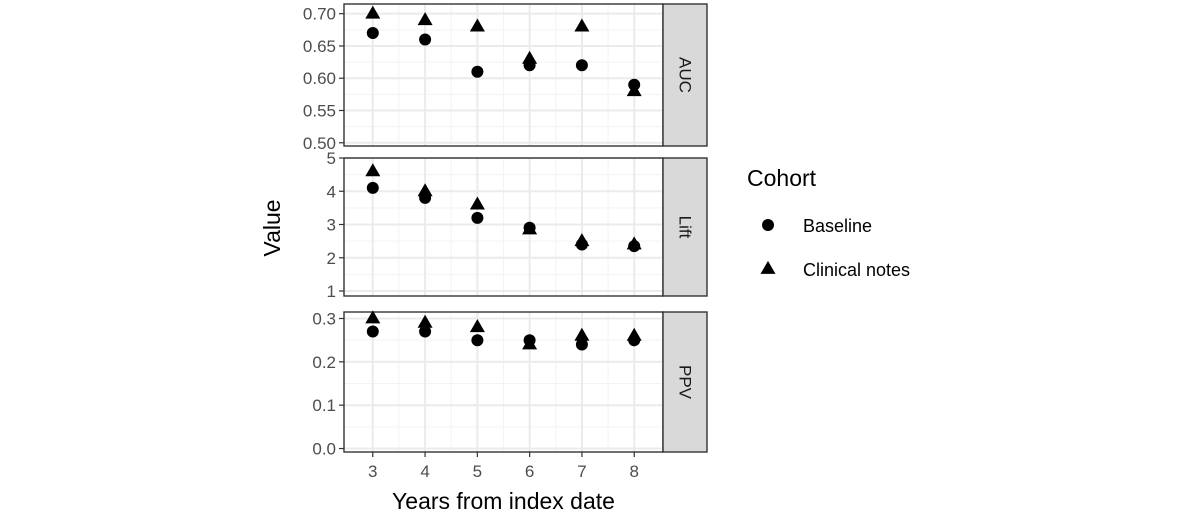 This screenshot has height=520, width=1200. What do you see at coordinates (634, 471) in the screenshot?
I see `x-tick-label: 8` at bounding box center [634, 471].